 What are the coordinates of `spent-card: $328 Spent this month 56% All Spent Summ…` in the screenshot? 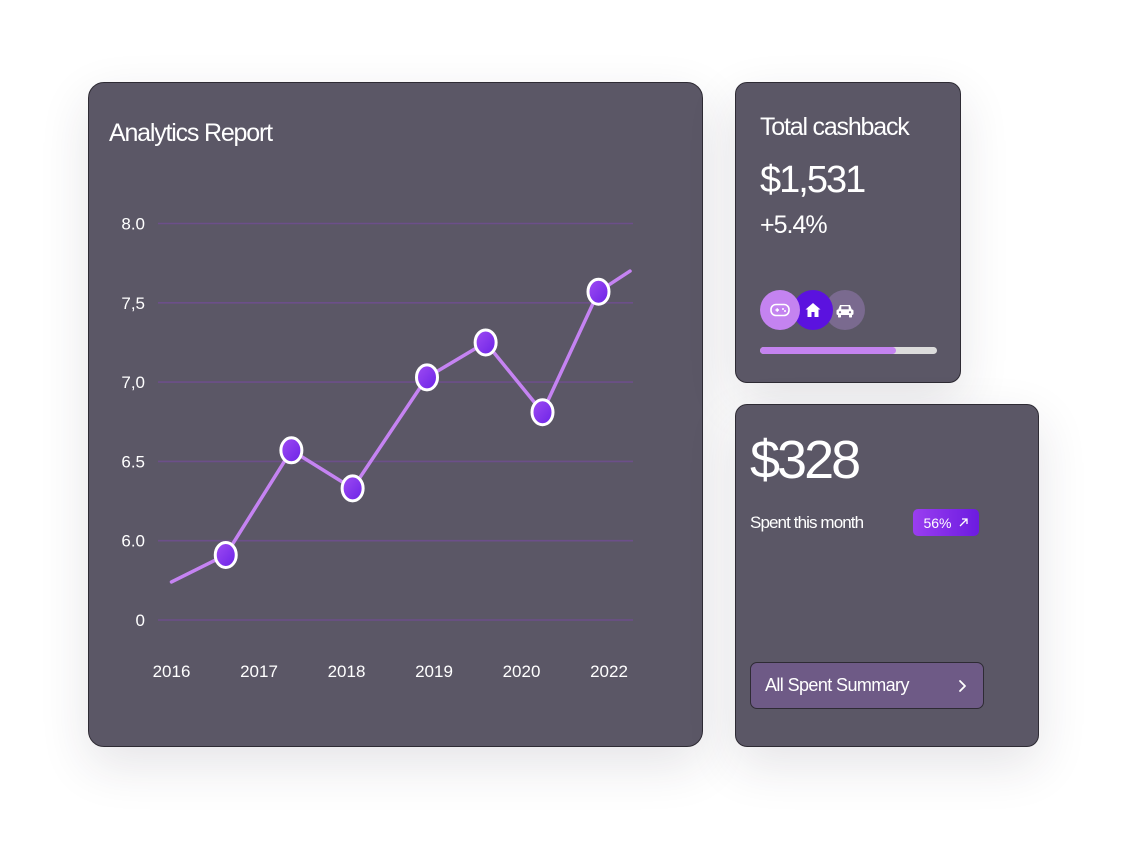 It's located at (887, 575).